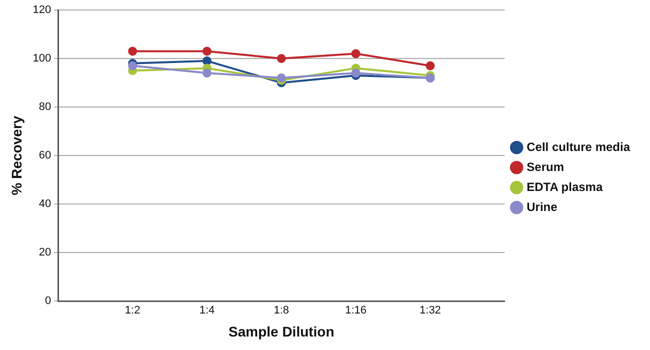 The height and width of the screenshot is (350, 650). Describe the element at coordinates (578, 147) in the screenshot. I see `legend-label: Cell culture media` at that location.